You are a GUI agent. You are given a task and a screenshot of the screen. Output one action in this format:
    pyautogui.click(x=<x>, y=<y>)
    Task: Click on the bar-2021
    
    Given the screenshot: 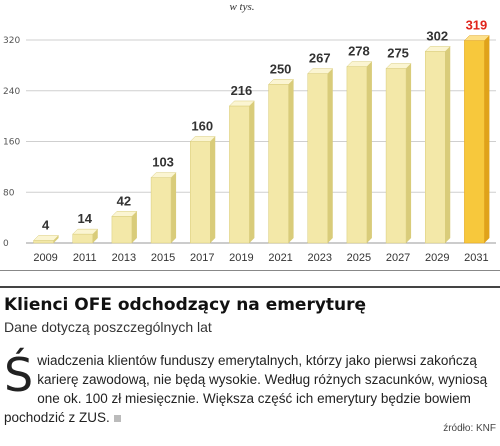 What is the action you would take?
    pyautogui.click(x=281, y=161)
    